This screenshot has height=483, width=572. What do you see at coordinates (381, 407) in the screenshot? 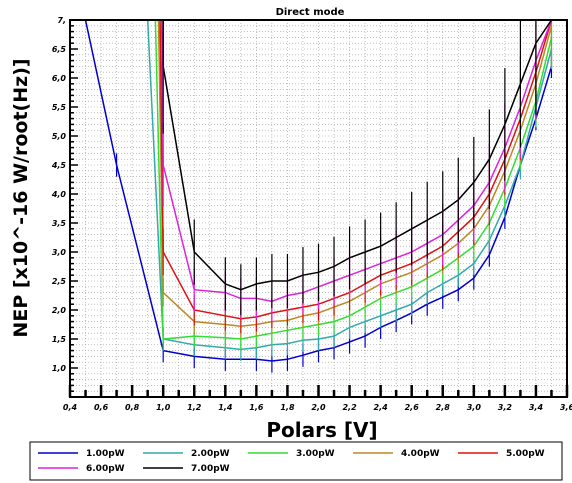
I see `x-tick-label: 2,4` at bounding box center [381, 407].